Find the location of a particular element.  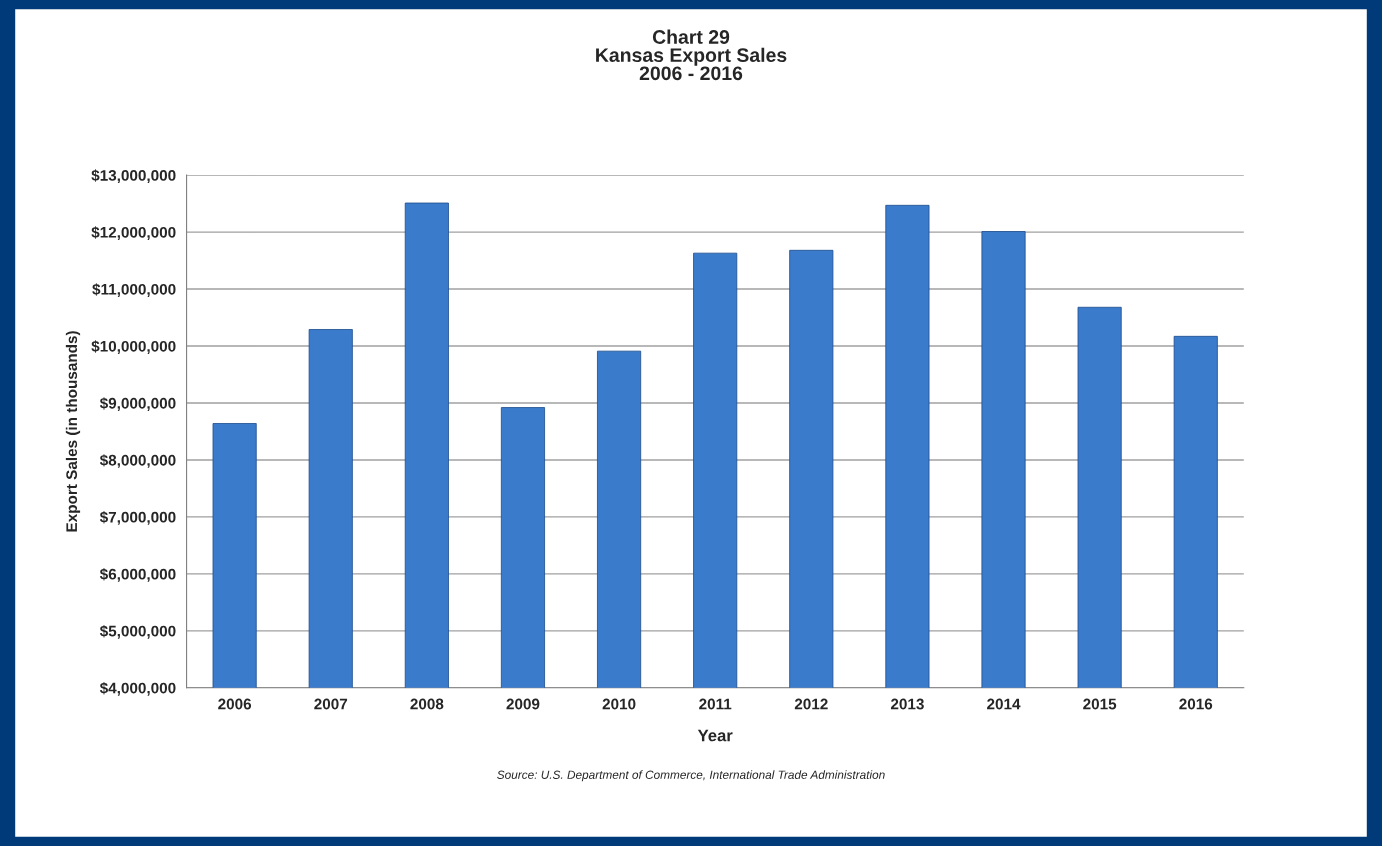

x-tick-label: 2007 is located at coordinates (331, 704).